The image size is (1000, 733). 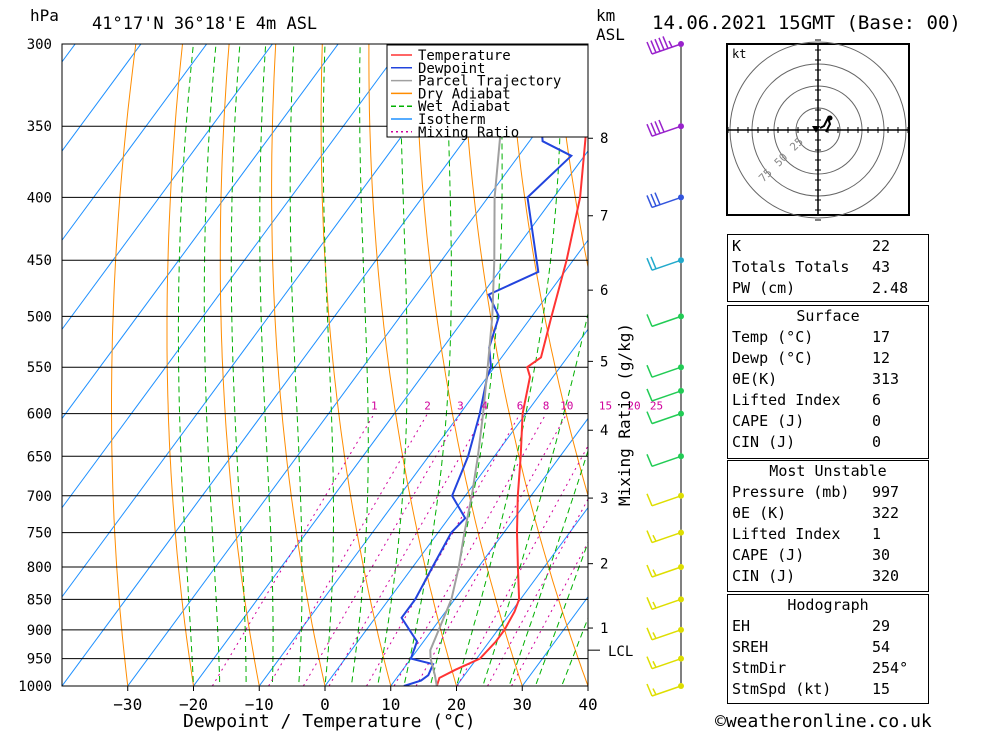 I want to click on x-tick-label: 20, so click(x=456, y=704).